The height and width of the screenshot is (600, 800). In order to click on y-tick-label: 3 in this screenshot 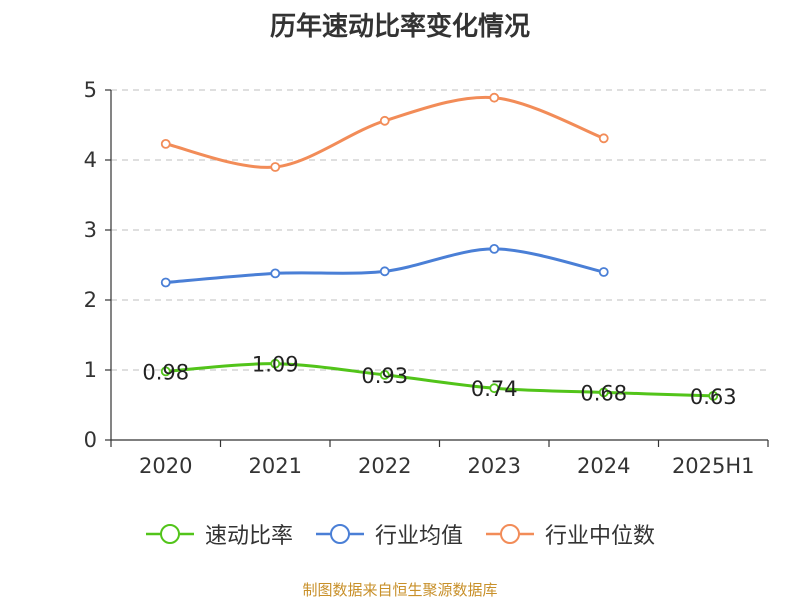, I will do `click(90, 230)`.